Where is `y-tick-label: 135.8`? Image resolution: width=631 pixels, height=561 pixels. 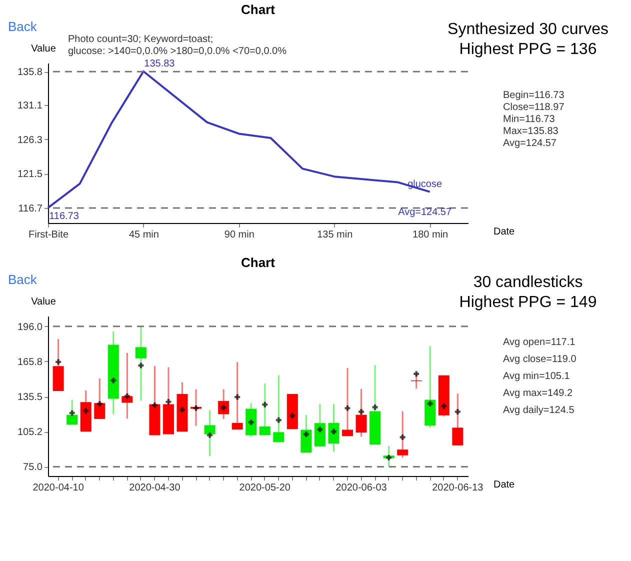
y-tick-label: 135.8 is located at coordinates (30, 72).